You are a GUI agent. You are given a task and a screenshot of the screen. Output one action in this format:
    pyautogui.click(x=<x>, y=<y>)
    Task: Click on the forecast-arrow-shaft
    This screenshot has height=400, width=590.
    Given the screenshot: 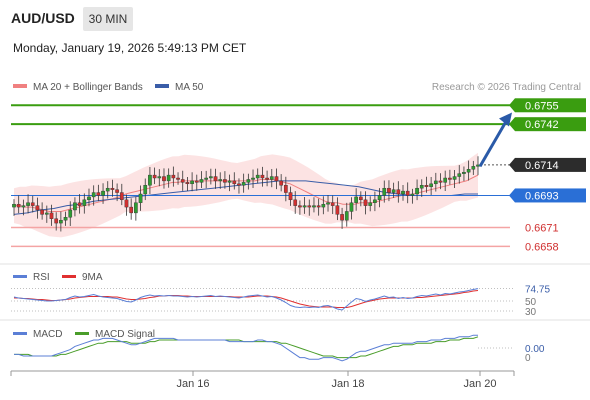 What is the action you would take?
    pyautogui.click(x=493, y=144)
    